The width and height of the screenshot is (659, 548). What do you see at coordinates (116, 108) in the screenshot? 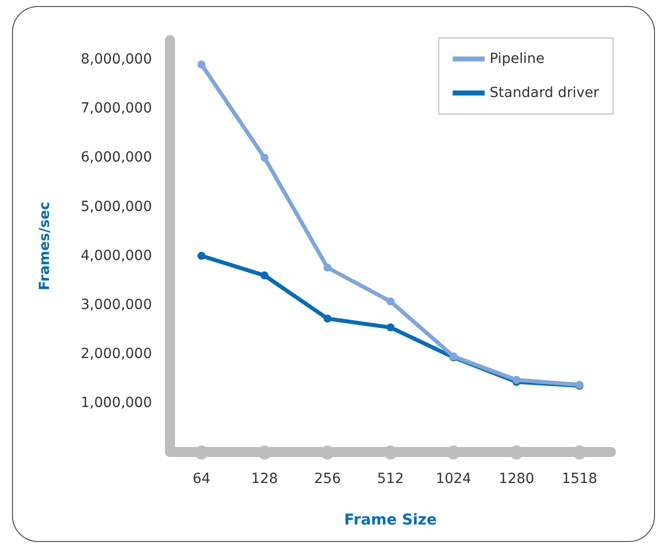
I see `y-tick-label: 7,000,000` at bounding box center [116, 108].